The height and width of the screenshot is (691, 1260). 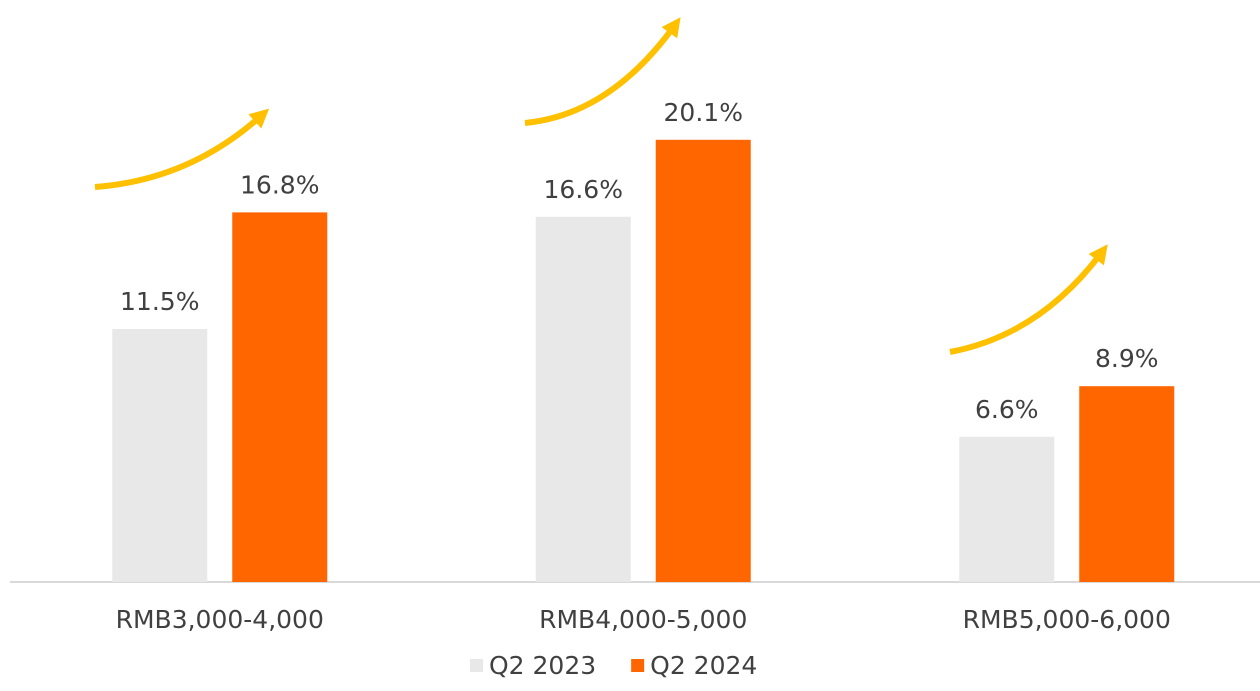 What do you see at coordinates (1007, 409) in the screenshot?
I see `data-label: 6.6%` at bounding box center [1007, 409].